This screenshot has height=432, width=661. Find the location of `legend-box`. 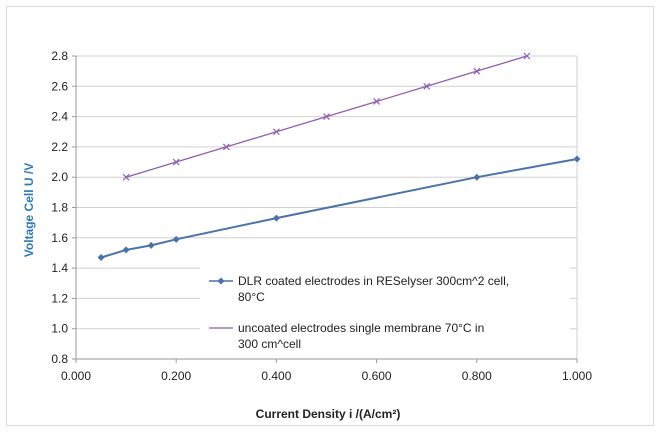

legend-box is located at coordinates (385, 307).